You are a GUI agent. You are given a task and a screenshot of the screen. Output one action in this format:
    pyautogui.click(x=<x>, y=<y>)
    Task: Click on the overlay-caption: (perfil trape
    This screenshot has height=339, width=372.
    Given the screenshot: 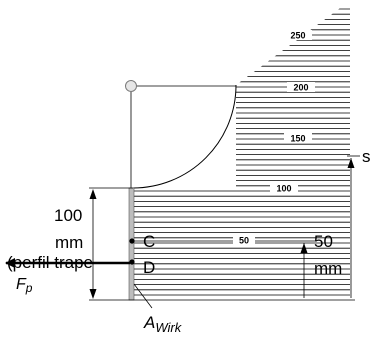 What is the action you would take?
    pyautogui.click(x=50, y=262)
    